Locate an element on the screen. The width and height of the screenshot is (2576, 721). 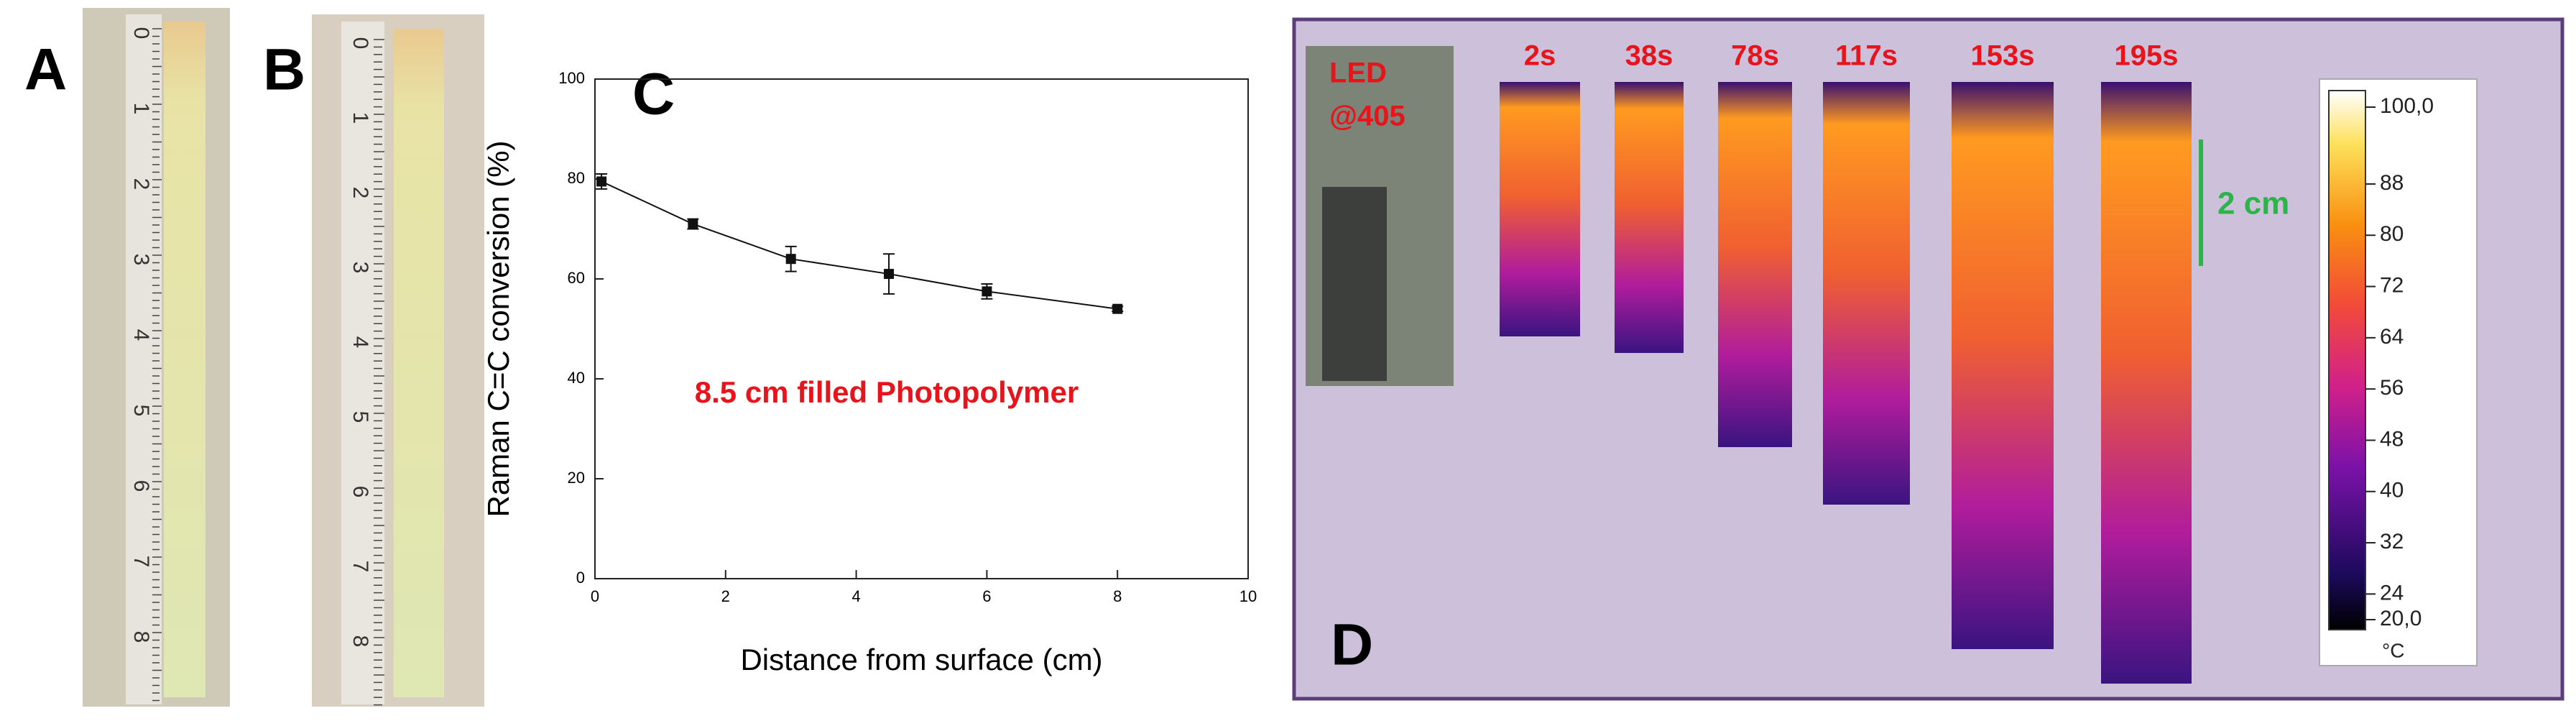
colorbar is located at coordinates (2347, 360).